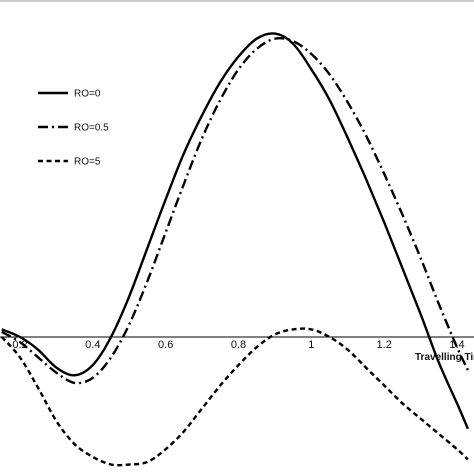 This screenshot has height=474, width=474. Describe the element at coordinates (444, 357) in the screenshot. I see `x-axis-label: Travelling Tim` at that location.